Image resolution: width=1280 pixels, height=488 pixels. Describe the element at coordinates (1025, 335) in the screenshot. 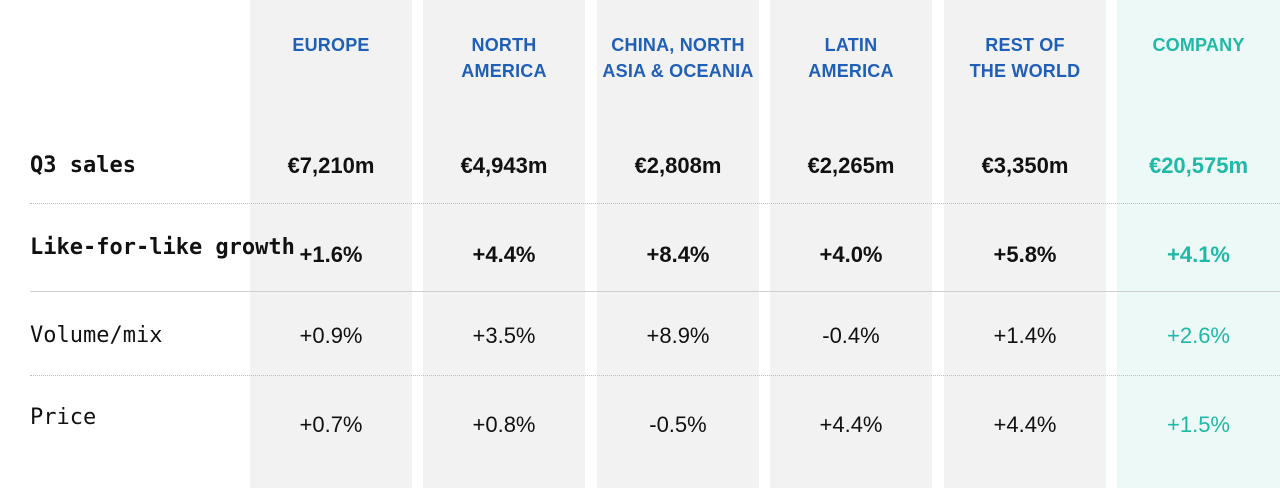

I see `cell-volume-mix-rest-of-world: +1.4%` at that location.